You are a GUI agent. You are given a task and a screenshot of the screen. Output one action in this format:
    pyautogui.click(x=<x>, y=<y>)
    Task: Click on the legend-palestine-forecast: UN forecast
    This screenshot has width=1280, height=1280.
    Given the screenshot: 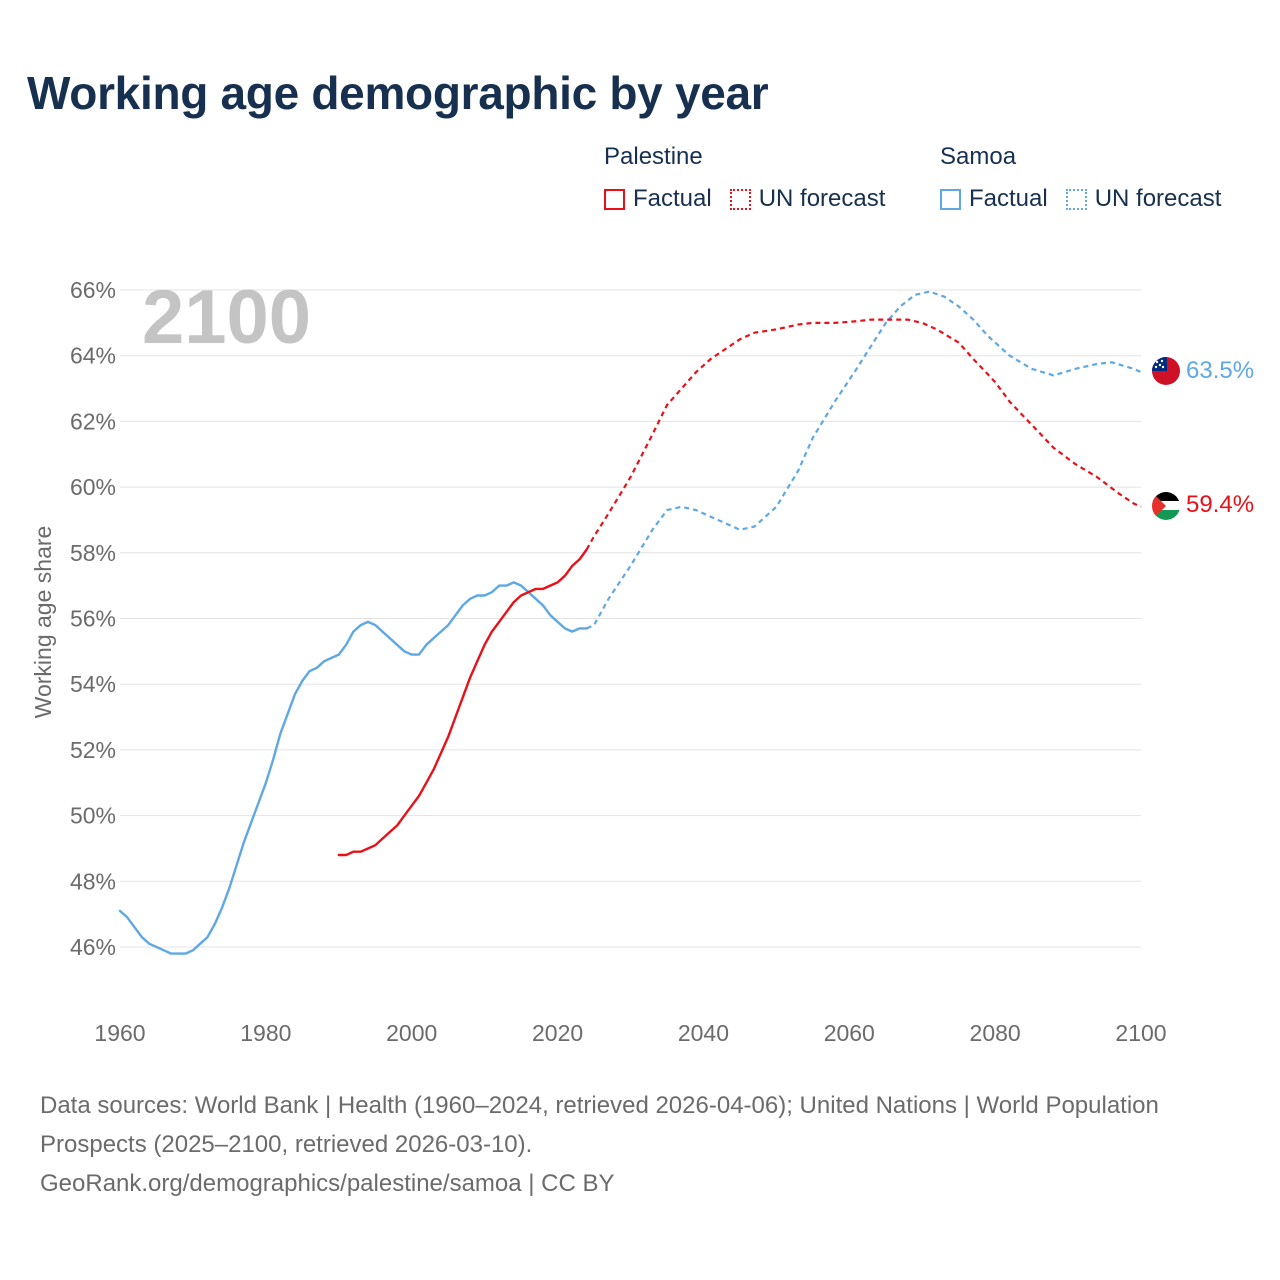 What is the action you would take?
    pyautogui.click(x=807, y=199)
    